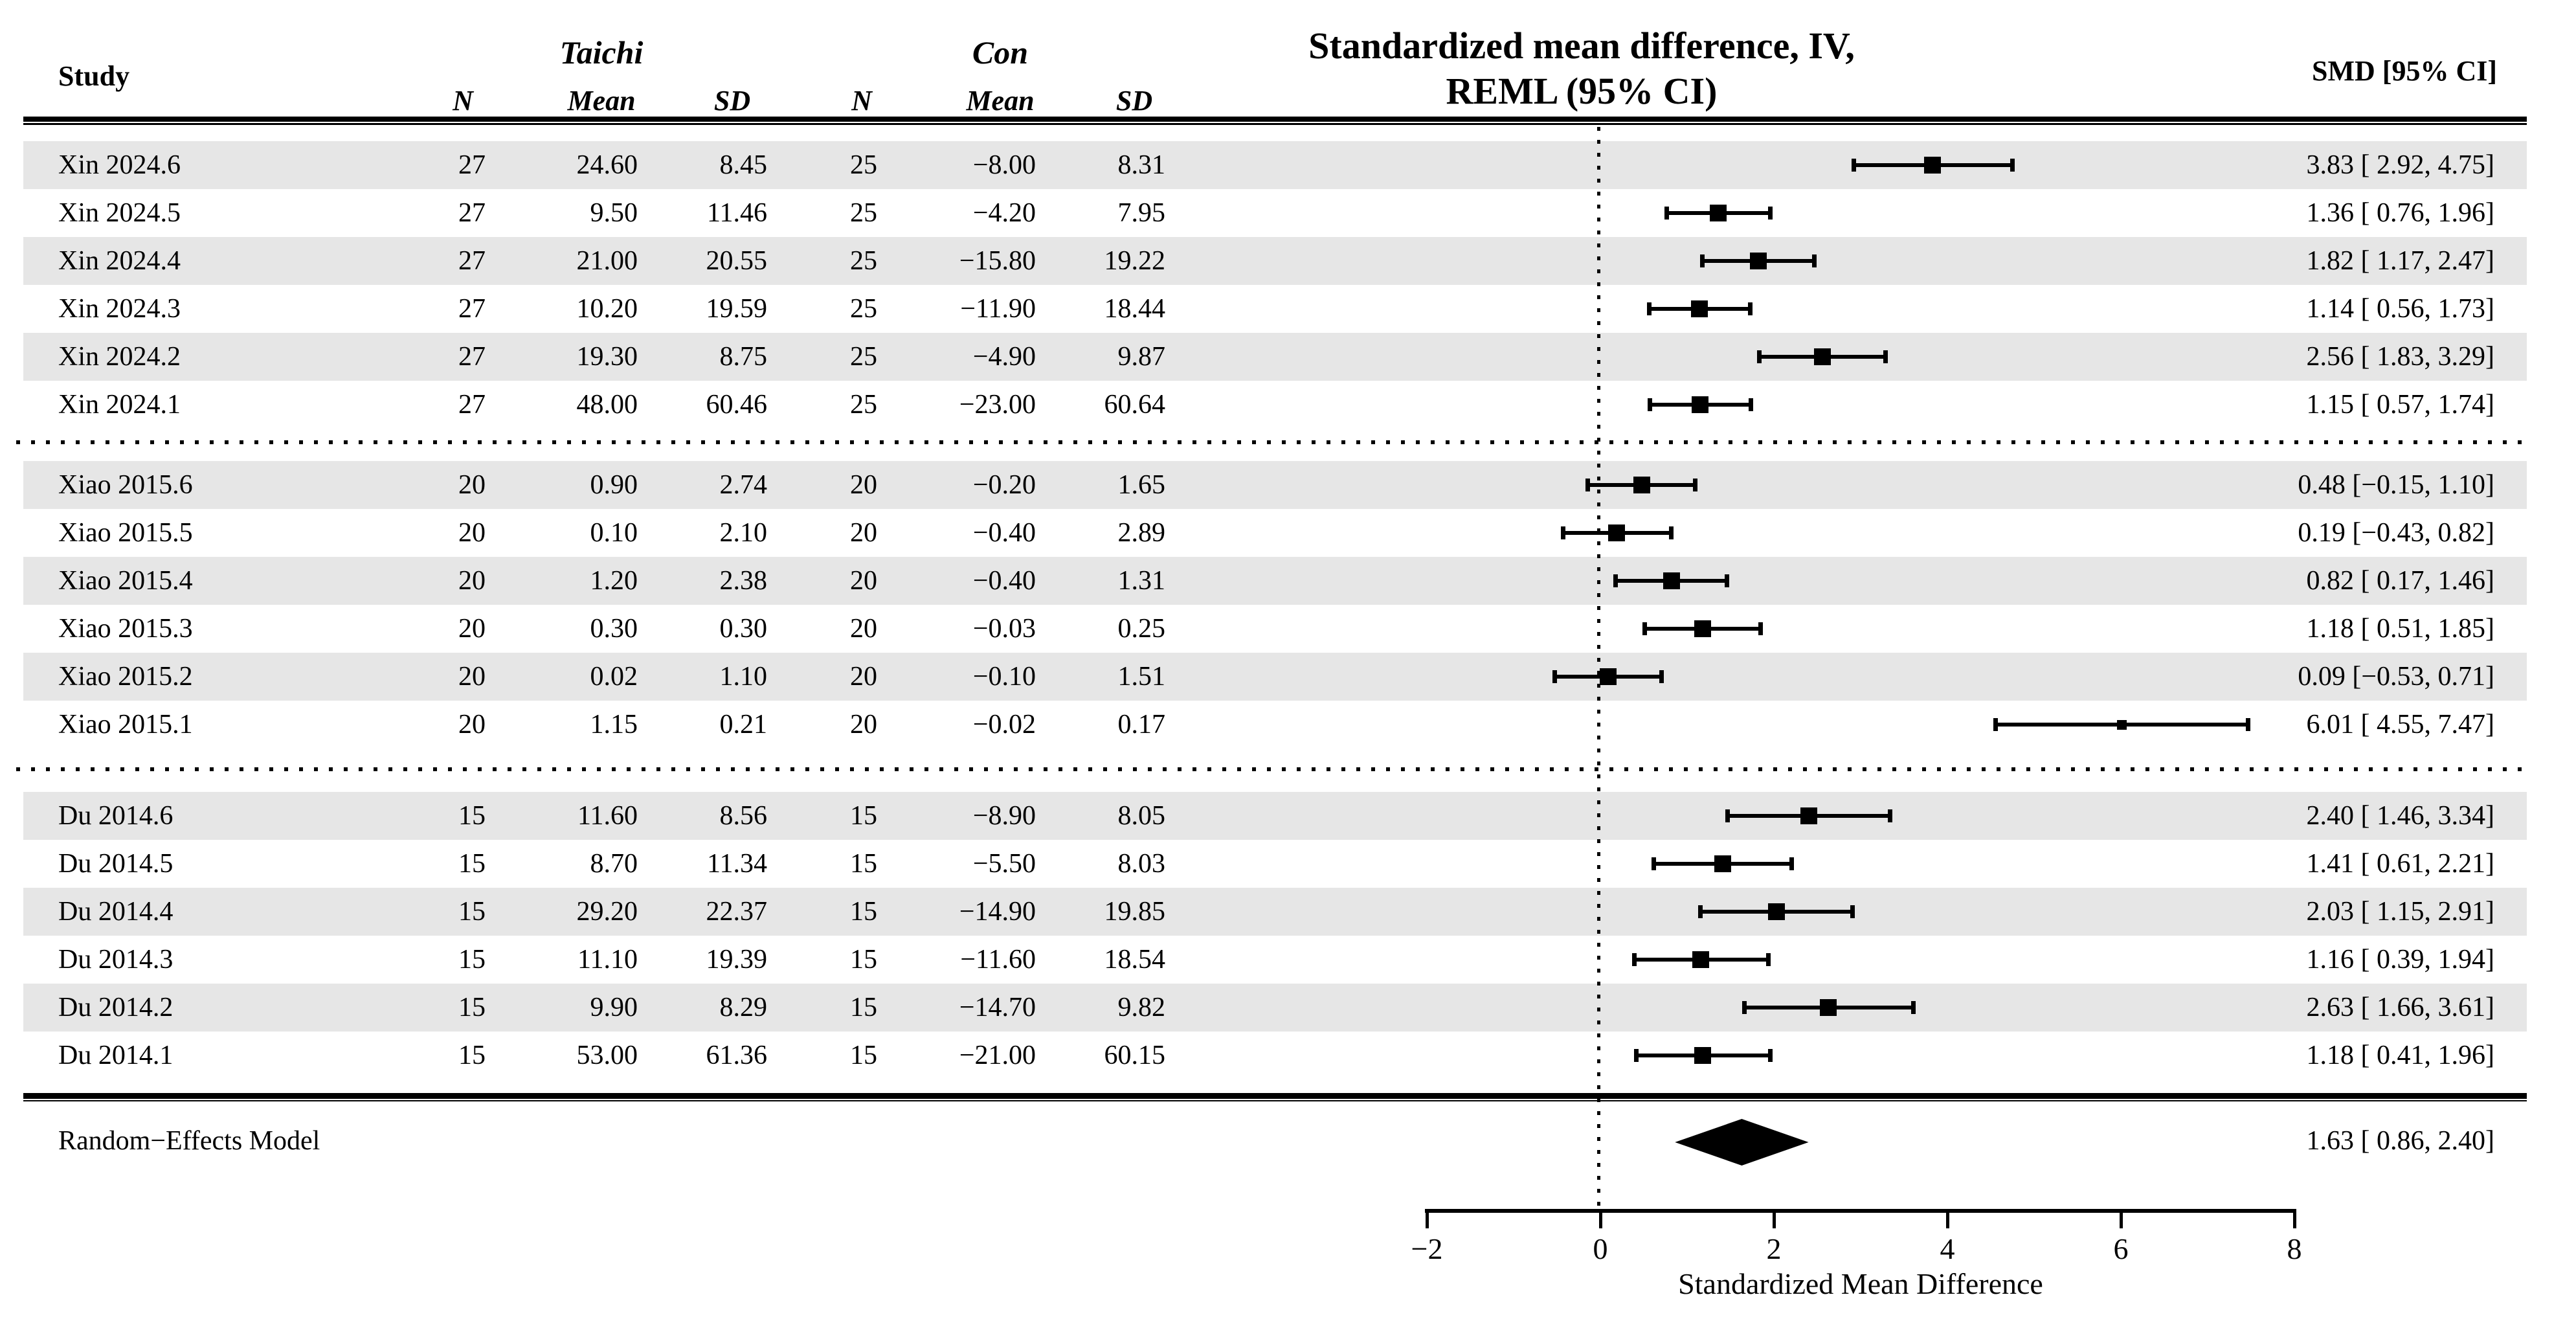 The image size is (2576, 1319). Describe the element at coordinates (2400, 816) in the screenshot. I see `cell-smd-ci: 2.40 [ 1.46, 3.34]` at that location.